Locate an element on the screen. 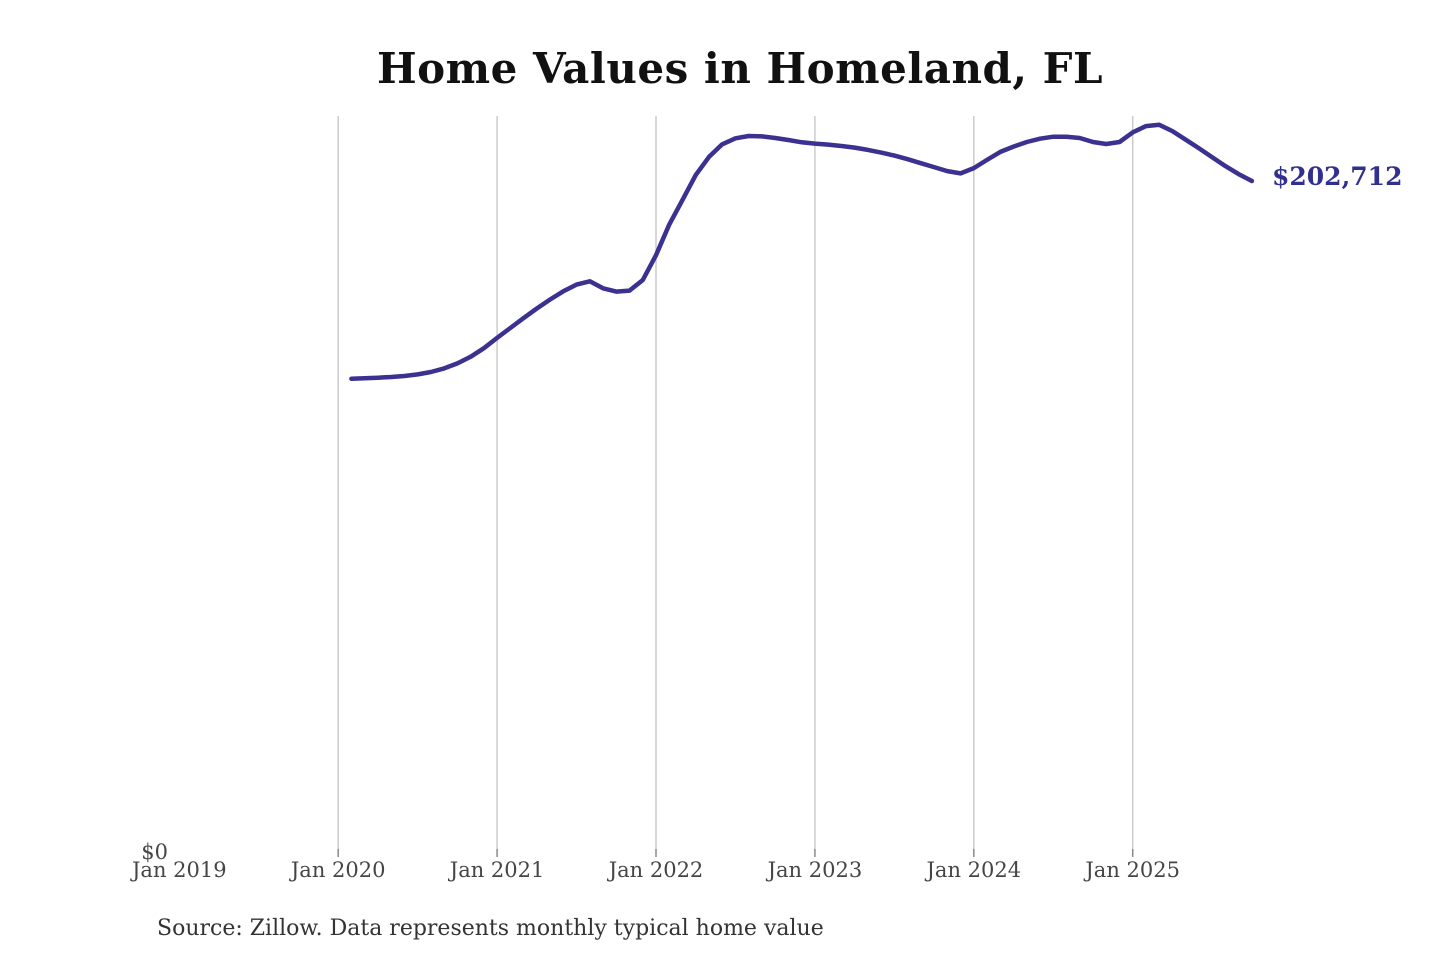 Image resolution: width=1440 pixels, height=960 pixels. x-axis-label-jan-2025: Jan 2025 is located at coordinates (1132, 870).